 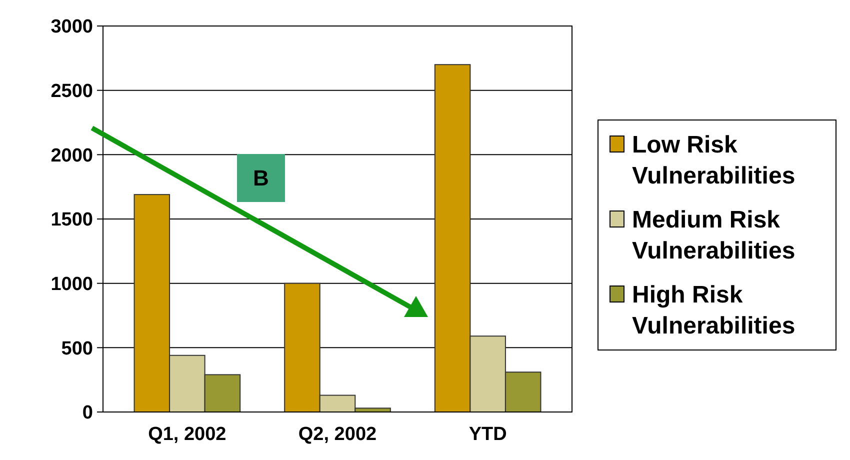 What do you see at coordinates (187, 434) in the screenshot?
I see `x-tick-label: Q1, 2002` at bounding box center [187, 434].